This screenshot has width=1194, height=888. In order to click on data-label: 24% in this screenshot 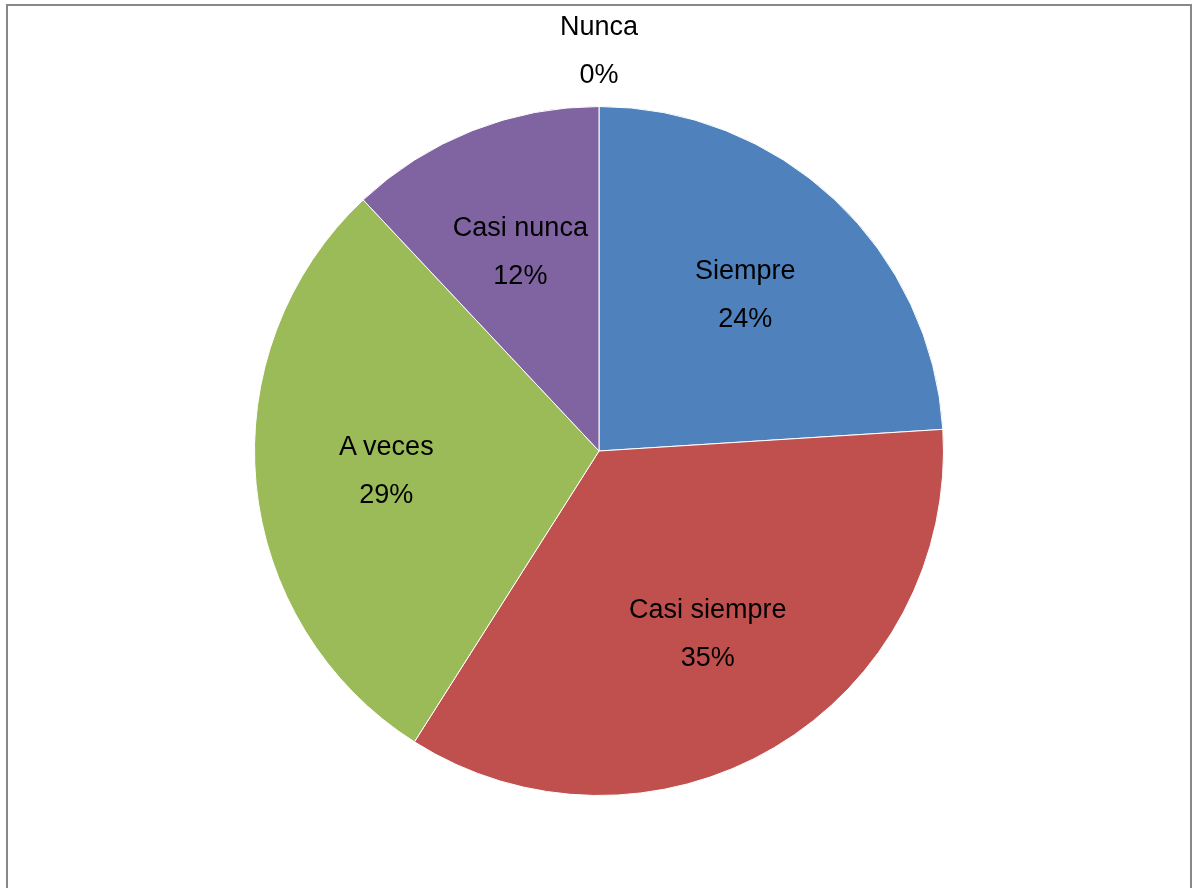, I will do `click(745, 317)`.